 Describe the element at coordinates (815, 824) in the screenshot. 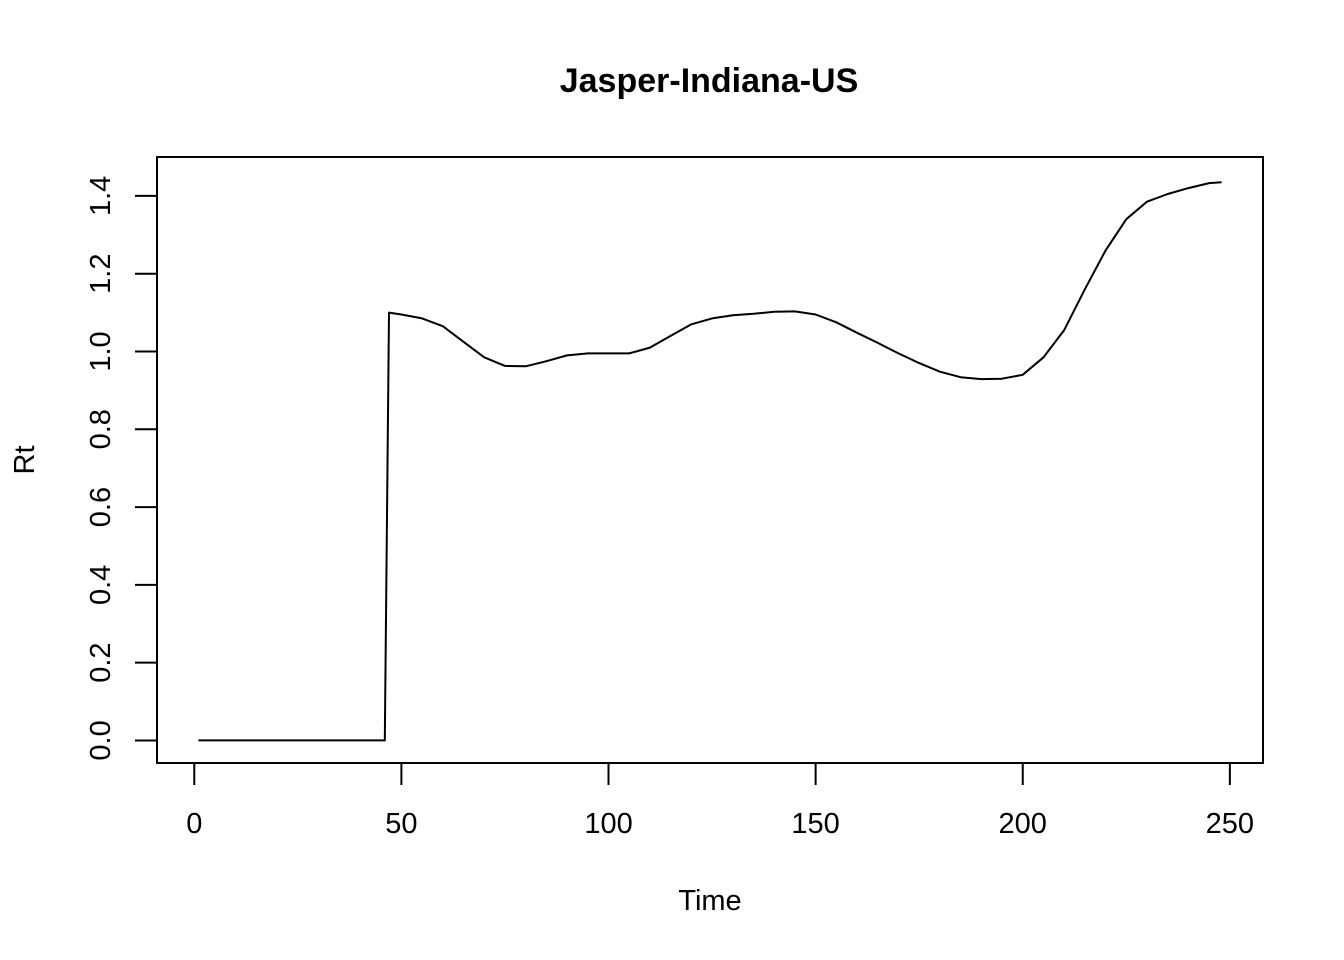

I see `x-tick-label: 150` at that location.